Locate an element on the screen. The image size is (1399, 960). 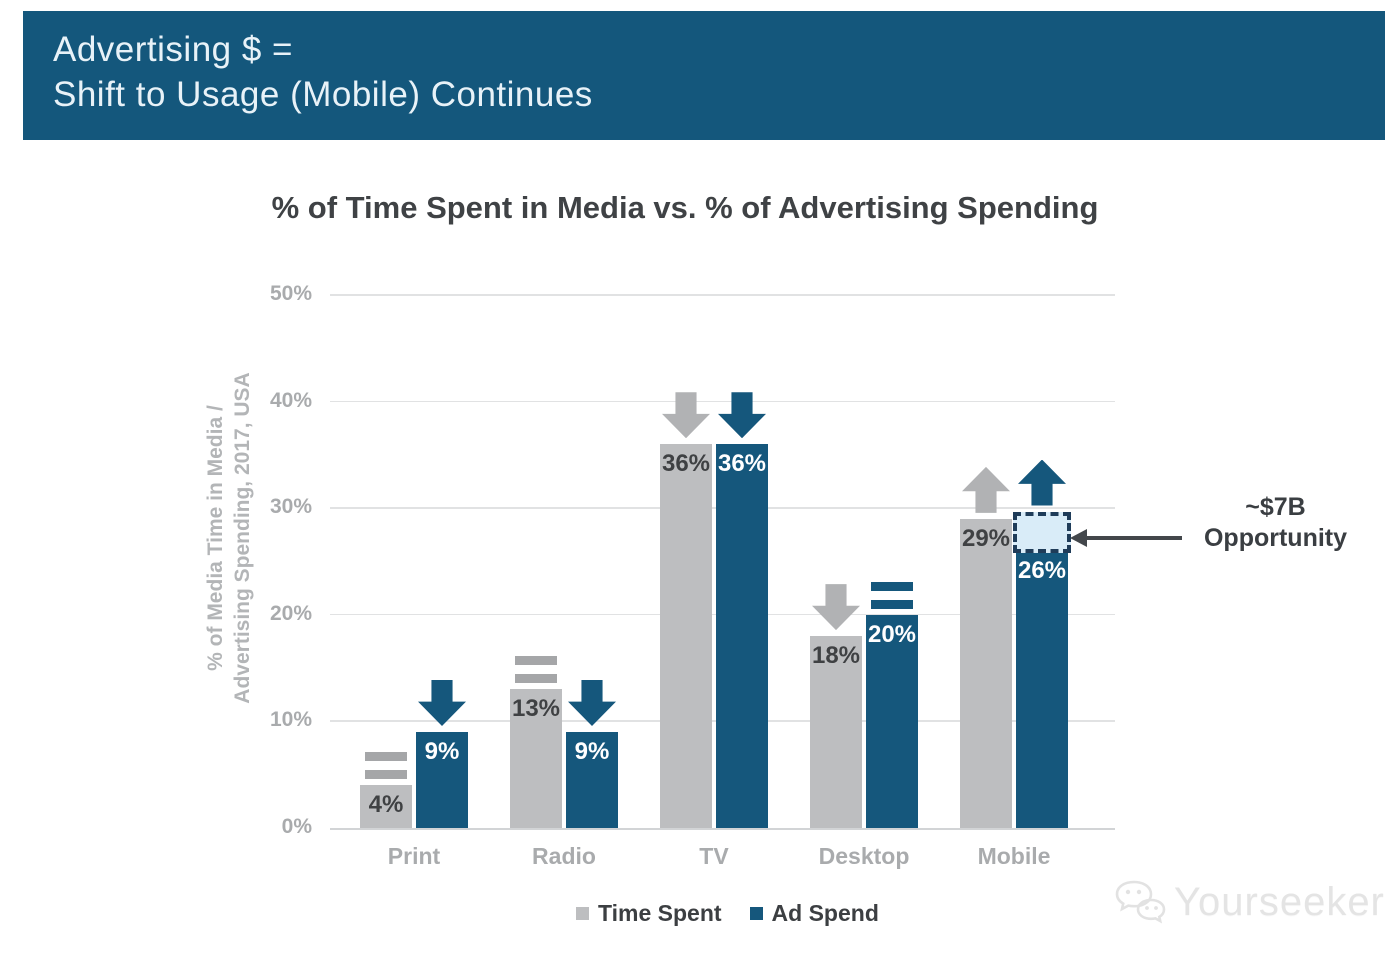
bar-ad-spend-radio is located at coordinates (592, 780).